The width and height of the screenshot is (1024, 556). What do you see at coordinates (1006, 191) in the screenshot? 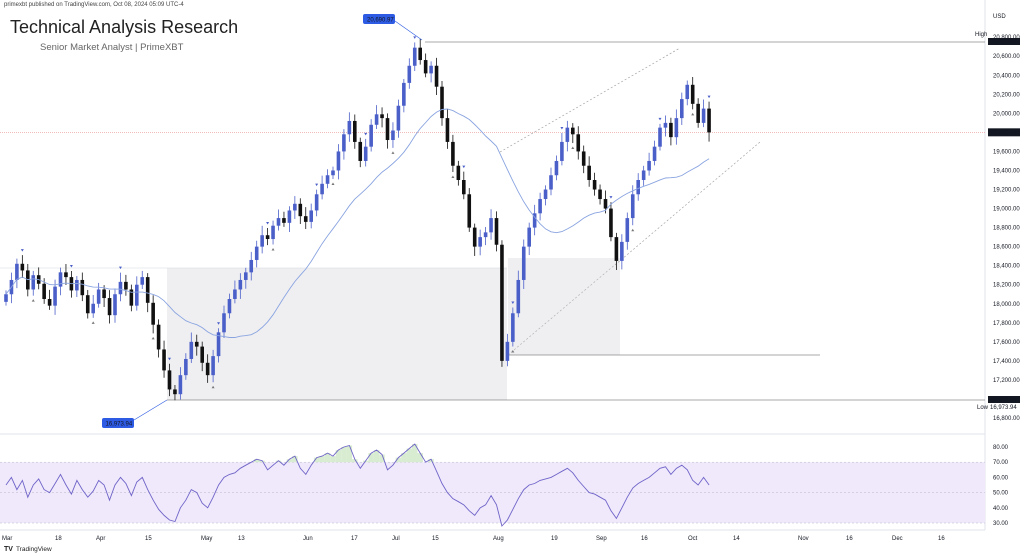
I see `price-tick-label: 19,200.00` at bounding box center [1006, 191].